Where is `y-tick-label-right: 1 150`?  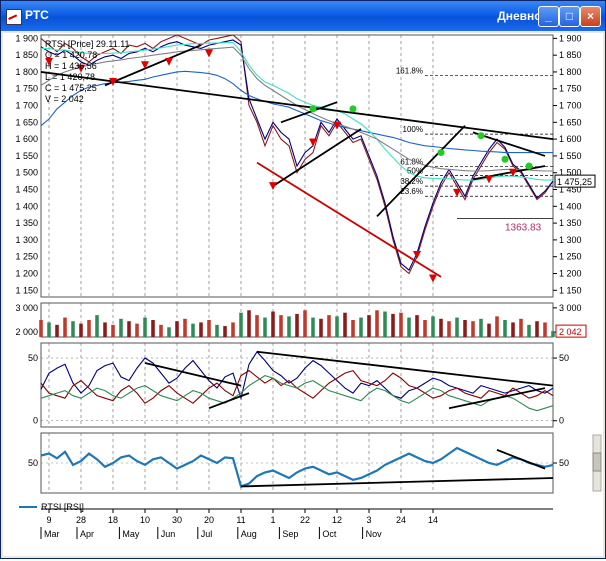 y-tick-label-right: 1 150 is located at coordinates (570, 290).